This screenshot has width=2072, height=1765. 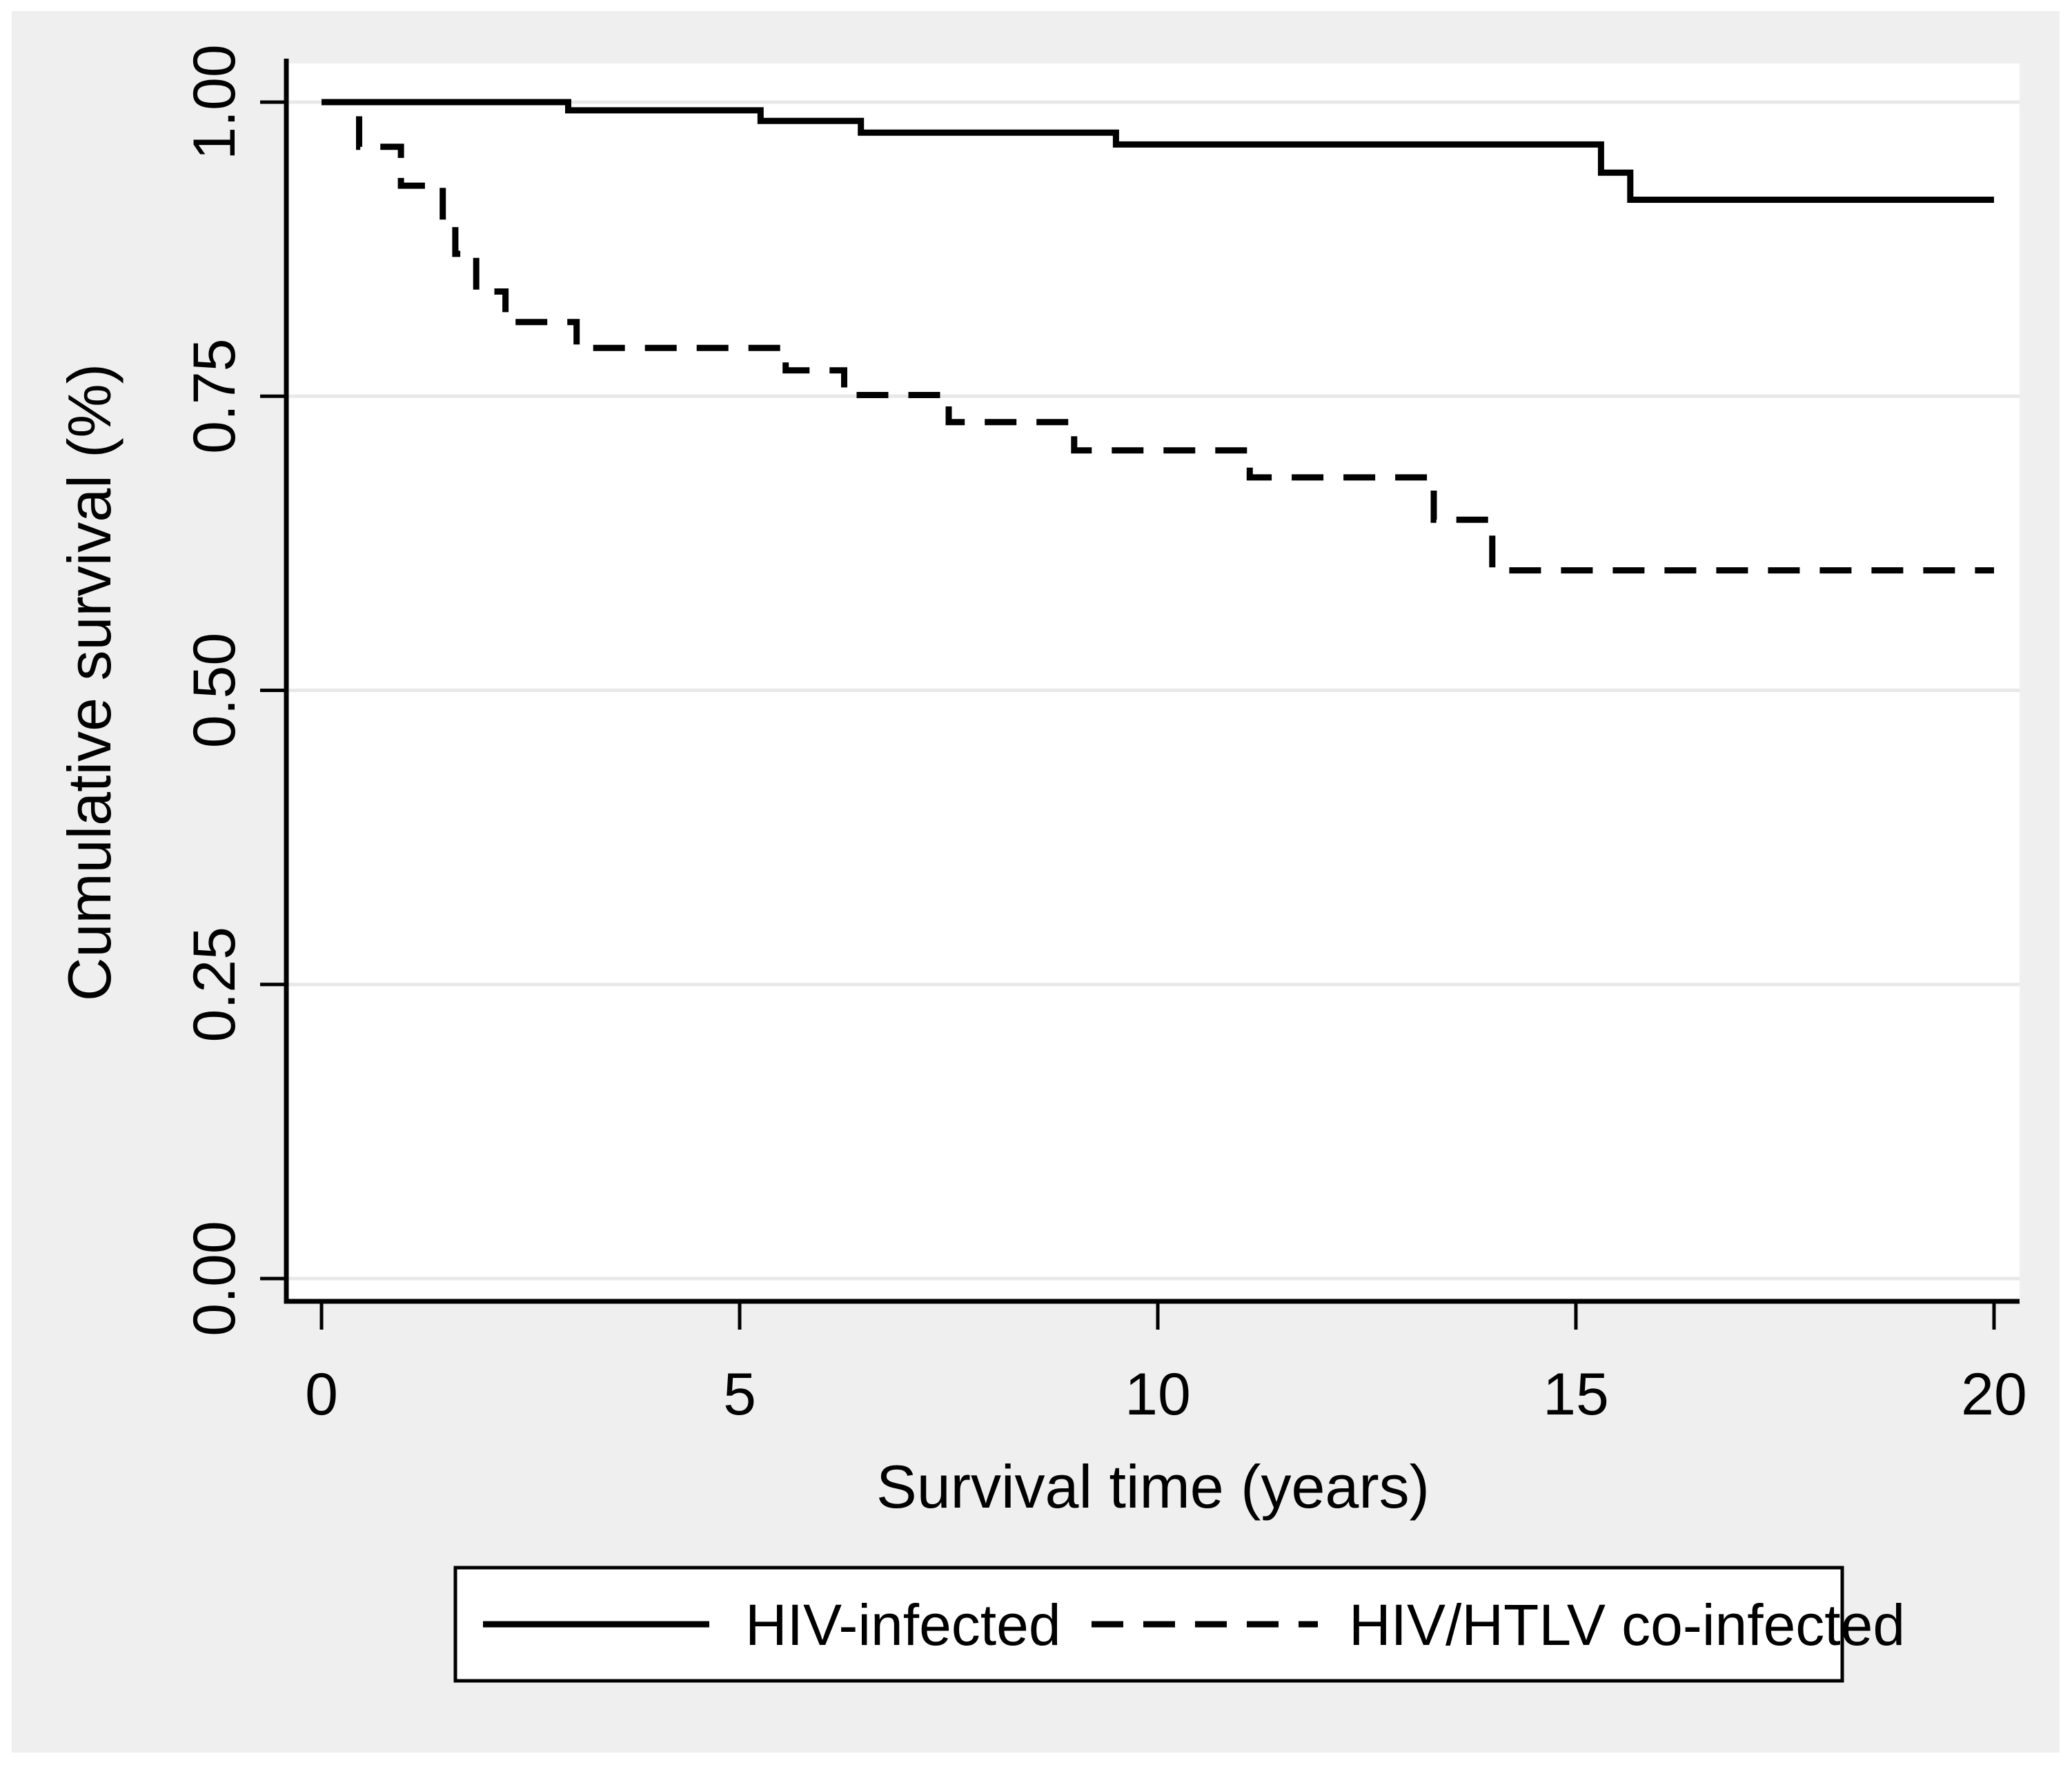 I want to click on legend: HIV-infected HIV/HTLV co-infected, so click(x=1179, y=1624).